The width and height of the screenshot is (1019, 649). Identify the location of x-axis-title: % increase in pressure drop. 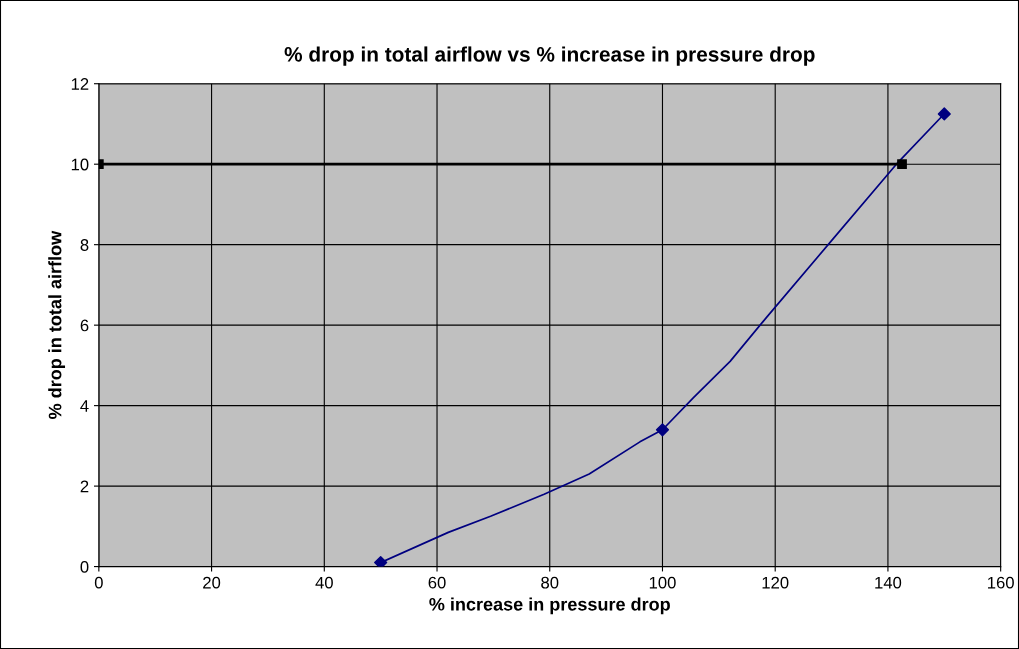
(549, 606).